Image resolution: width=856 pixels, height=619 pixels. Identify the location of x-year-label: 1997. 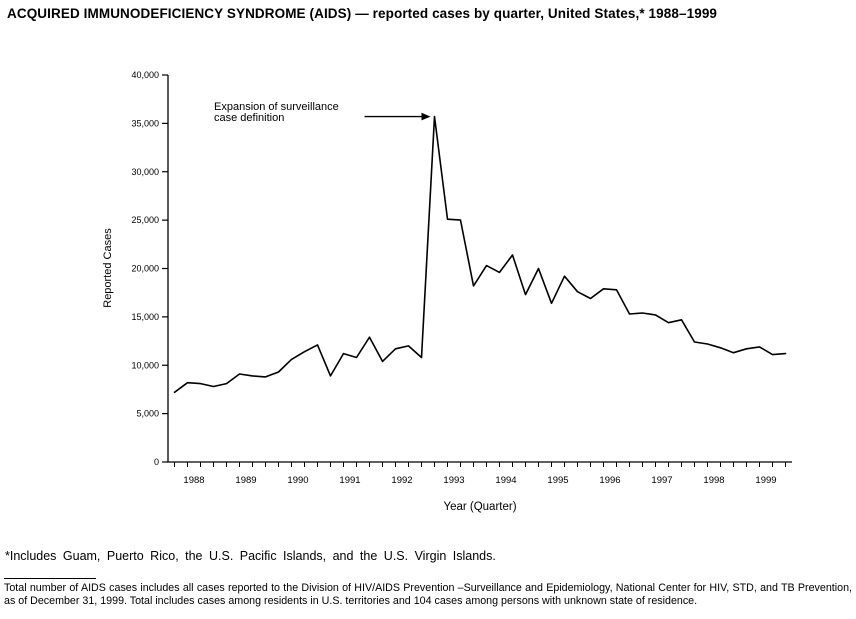
(661, 480).